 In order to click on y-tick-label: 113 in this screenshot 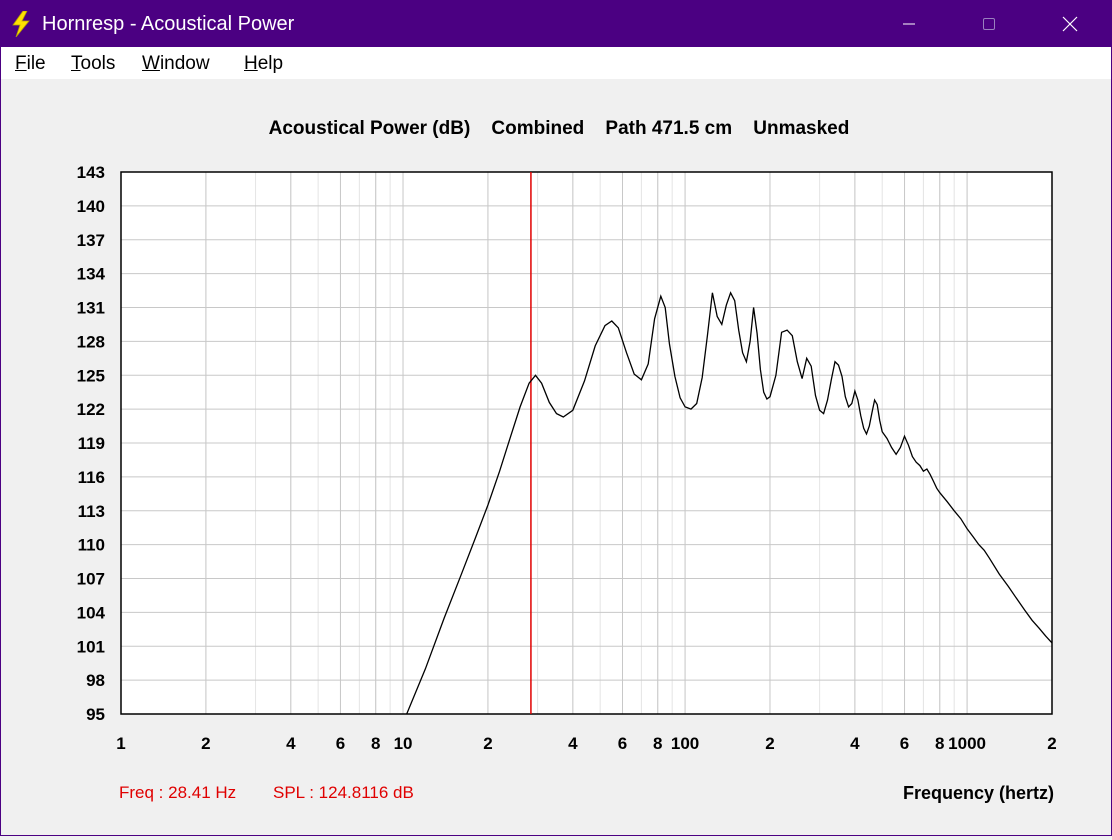, I will do `click(91, 511)`.